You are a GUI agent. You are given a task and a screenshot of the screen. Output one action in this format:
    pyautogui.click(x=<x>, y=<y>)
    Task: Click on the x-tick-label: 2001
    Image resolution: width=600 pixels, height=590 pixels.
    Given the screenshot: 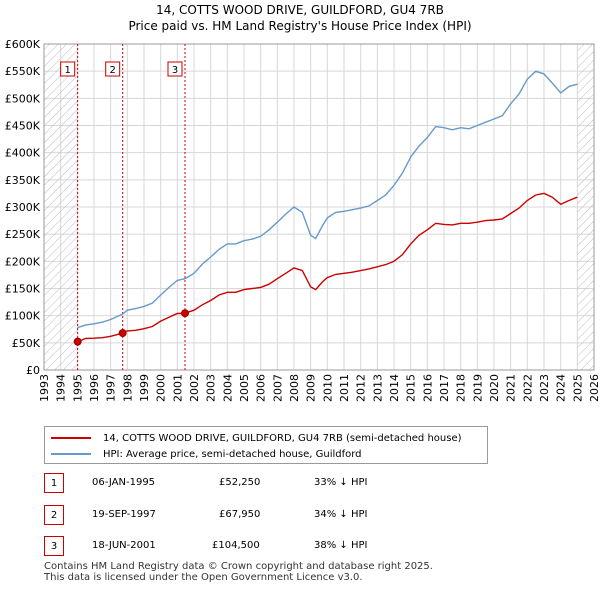 What is the action you would take?
    pyautogui.click(x=177, y=388)
    